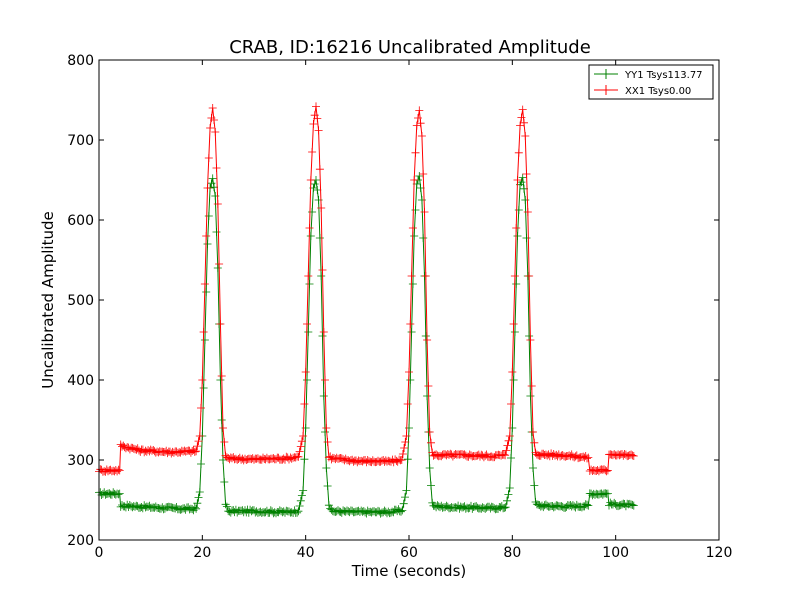 The height and width of the screenshot is (600, 800). Describe the element at coordinates (663, 75) in the screenshot. I see `legend-label-yy1: YY1 Tsys113.77` at that location.